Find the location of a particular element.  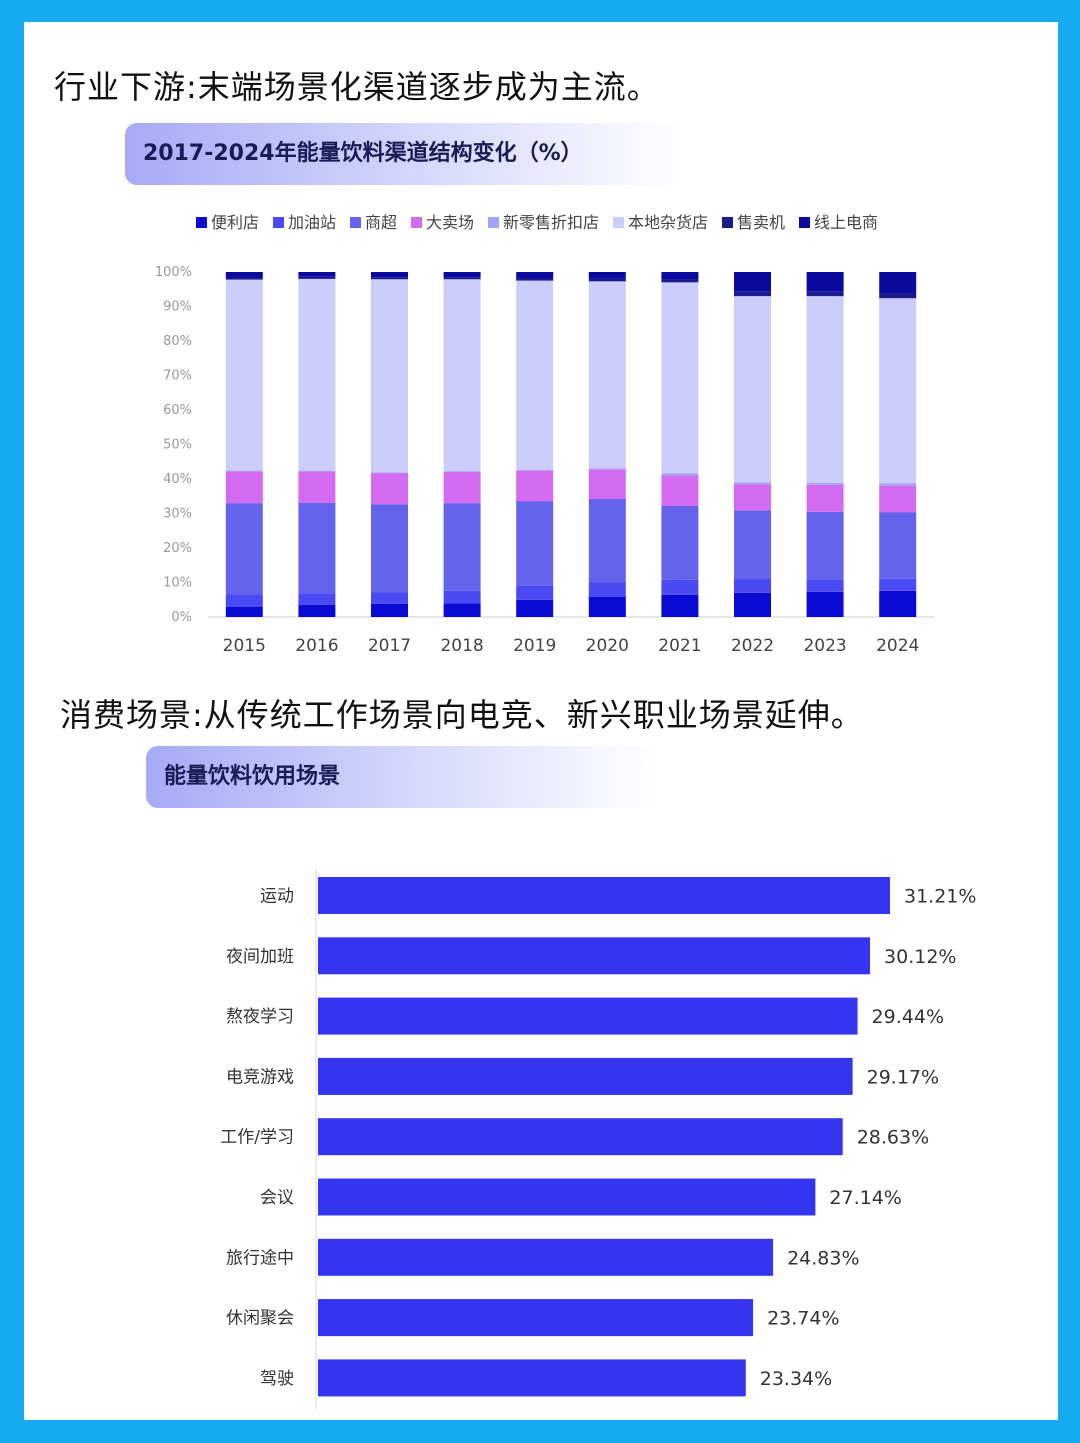

y-tick-label-6: 60% is located at coordinates (177, 410).